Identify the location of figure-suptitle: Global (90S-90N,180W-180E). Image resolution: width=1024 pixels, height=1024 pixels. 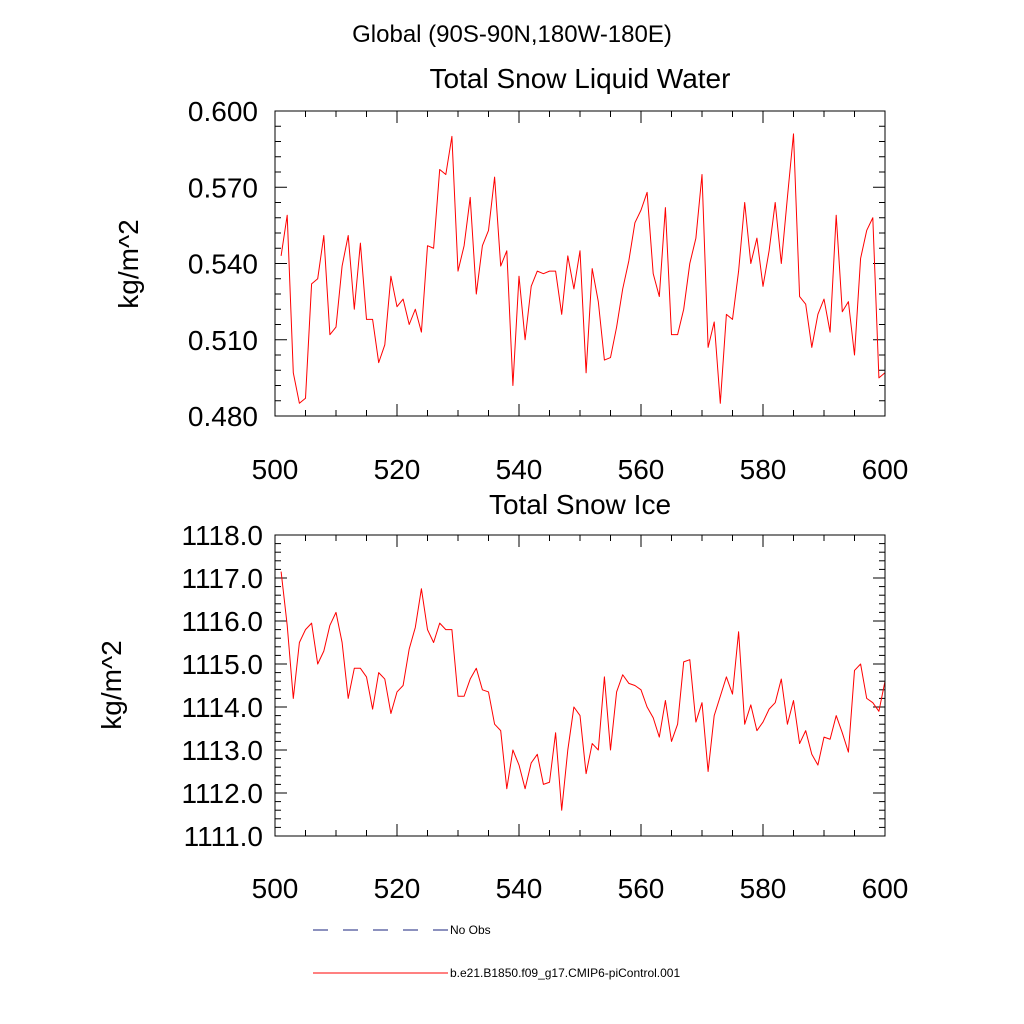
(512, 34).